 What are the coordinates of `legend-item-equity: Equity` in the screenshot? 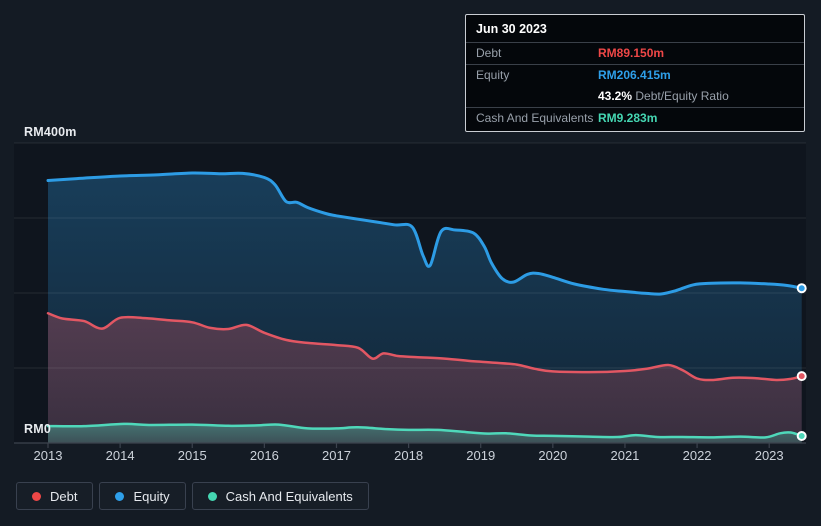 It's located at (142, 496).